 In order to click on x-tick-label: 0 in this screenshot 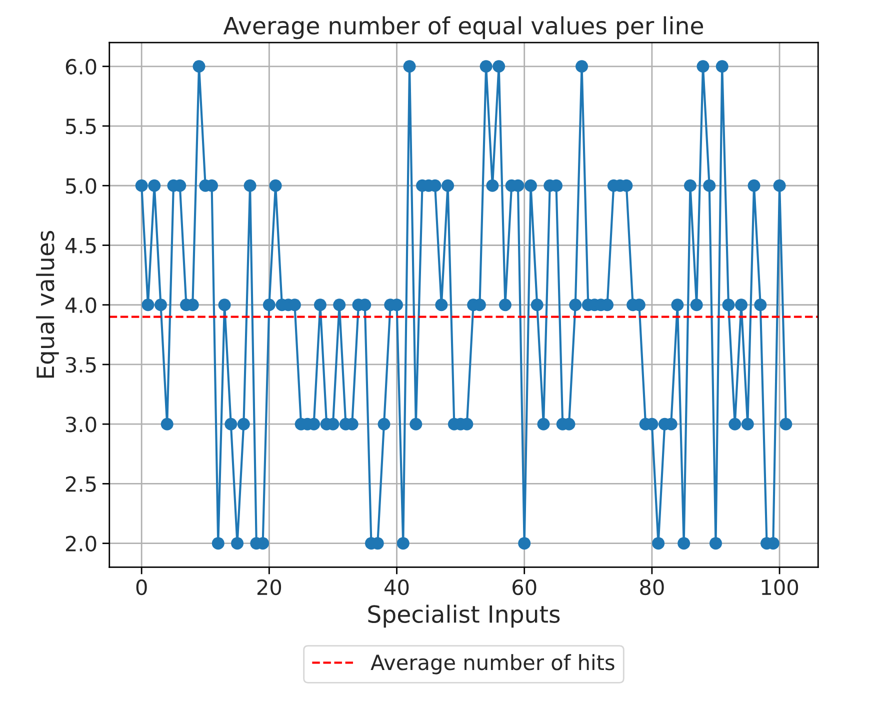, I will do `click(141, 587)`.